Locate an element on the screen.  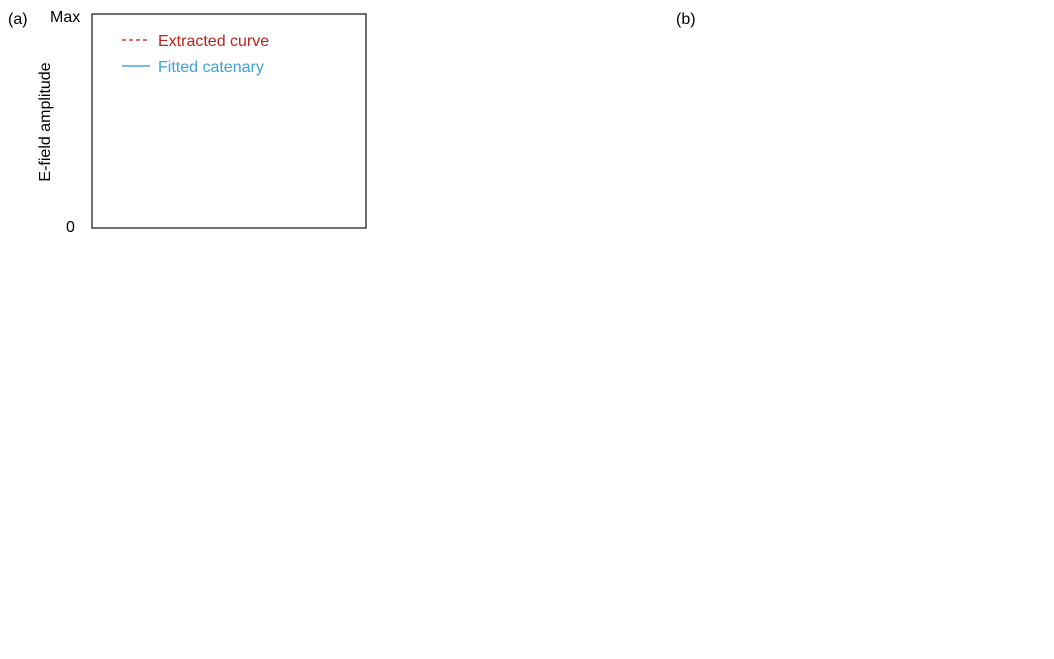
panel-tag: (b) is located at coordinates (686, 19).